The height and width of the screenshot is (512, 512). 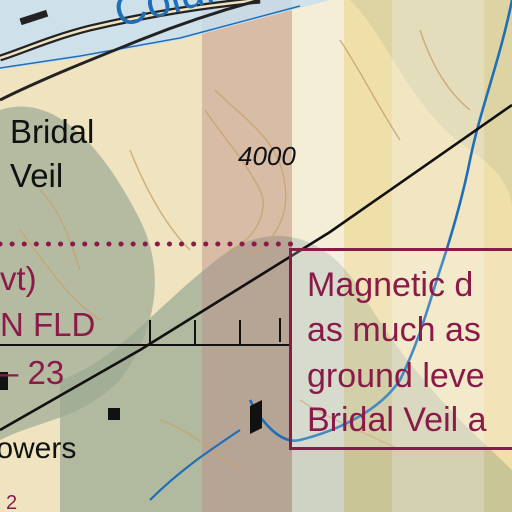 I want to click on river, so click(x=165, y=35).